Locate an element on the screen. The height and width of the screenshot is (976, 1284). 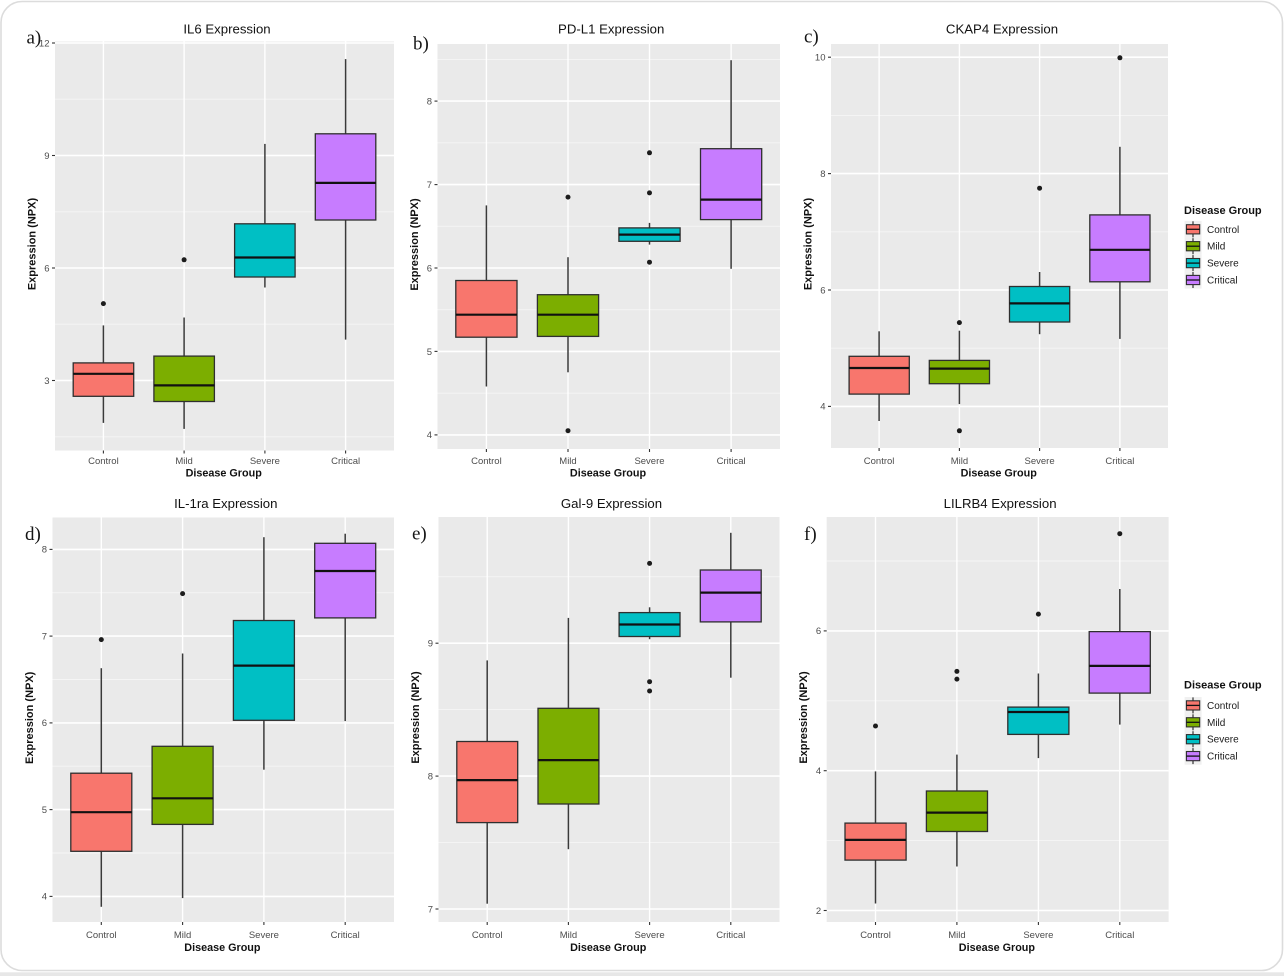
svg-text: 10 is located at coordinates (820, 58).